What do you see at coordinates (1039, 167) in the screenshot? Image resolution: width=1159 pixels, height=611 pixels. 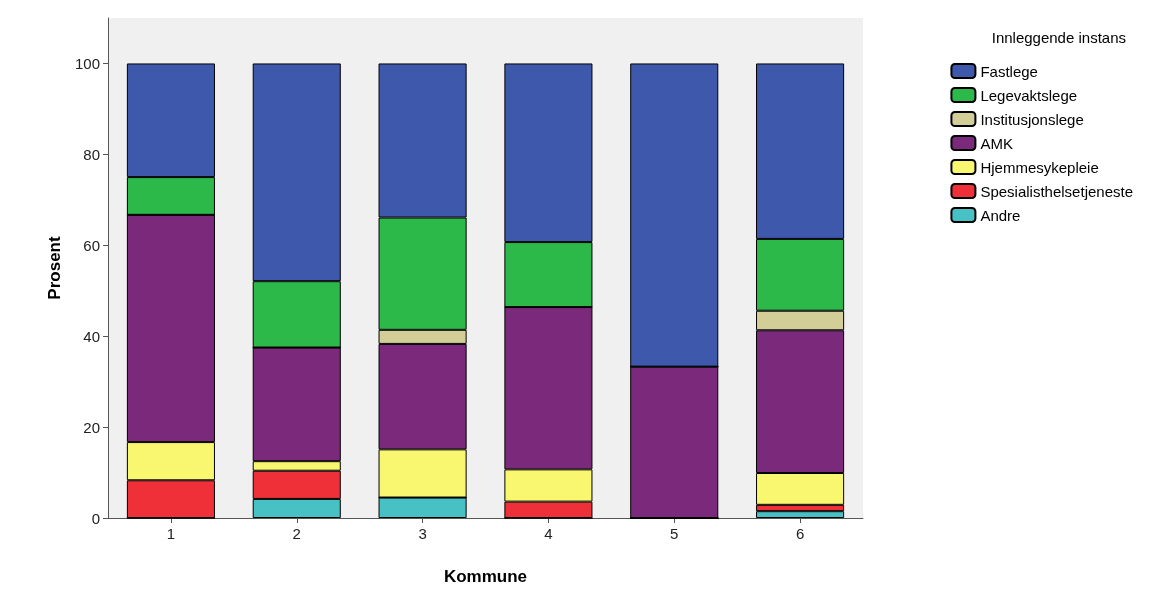 I see `legend-label: Hjemmesykepleie` at bounding box center [1039, 167].